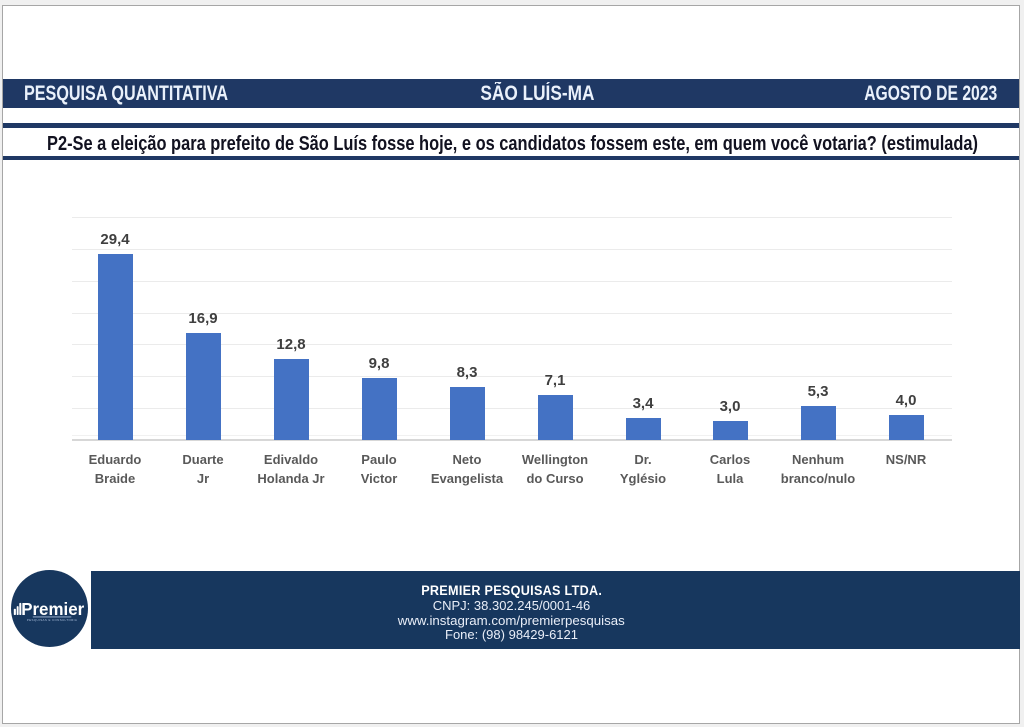 The width and height of the screenshot is (1024, 727). Describe the element at coordinates (52, 609) in the screenshot. I see `svg-text: Premier` at that location.